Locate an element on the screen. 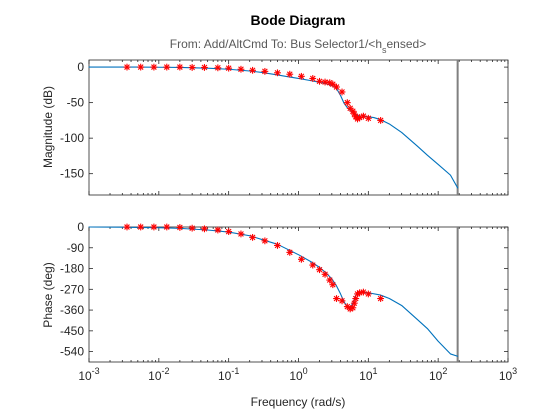 This screenshot has height=420, width=560. magnitude-y-tick-label: -100 is located at coordinates (72, 138).